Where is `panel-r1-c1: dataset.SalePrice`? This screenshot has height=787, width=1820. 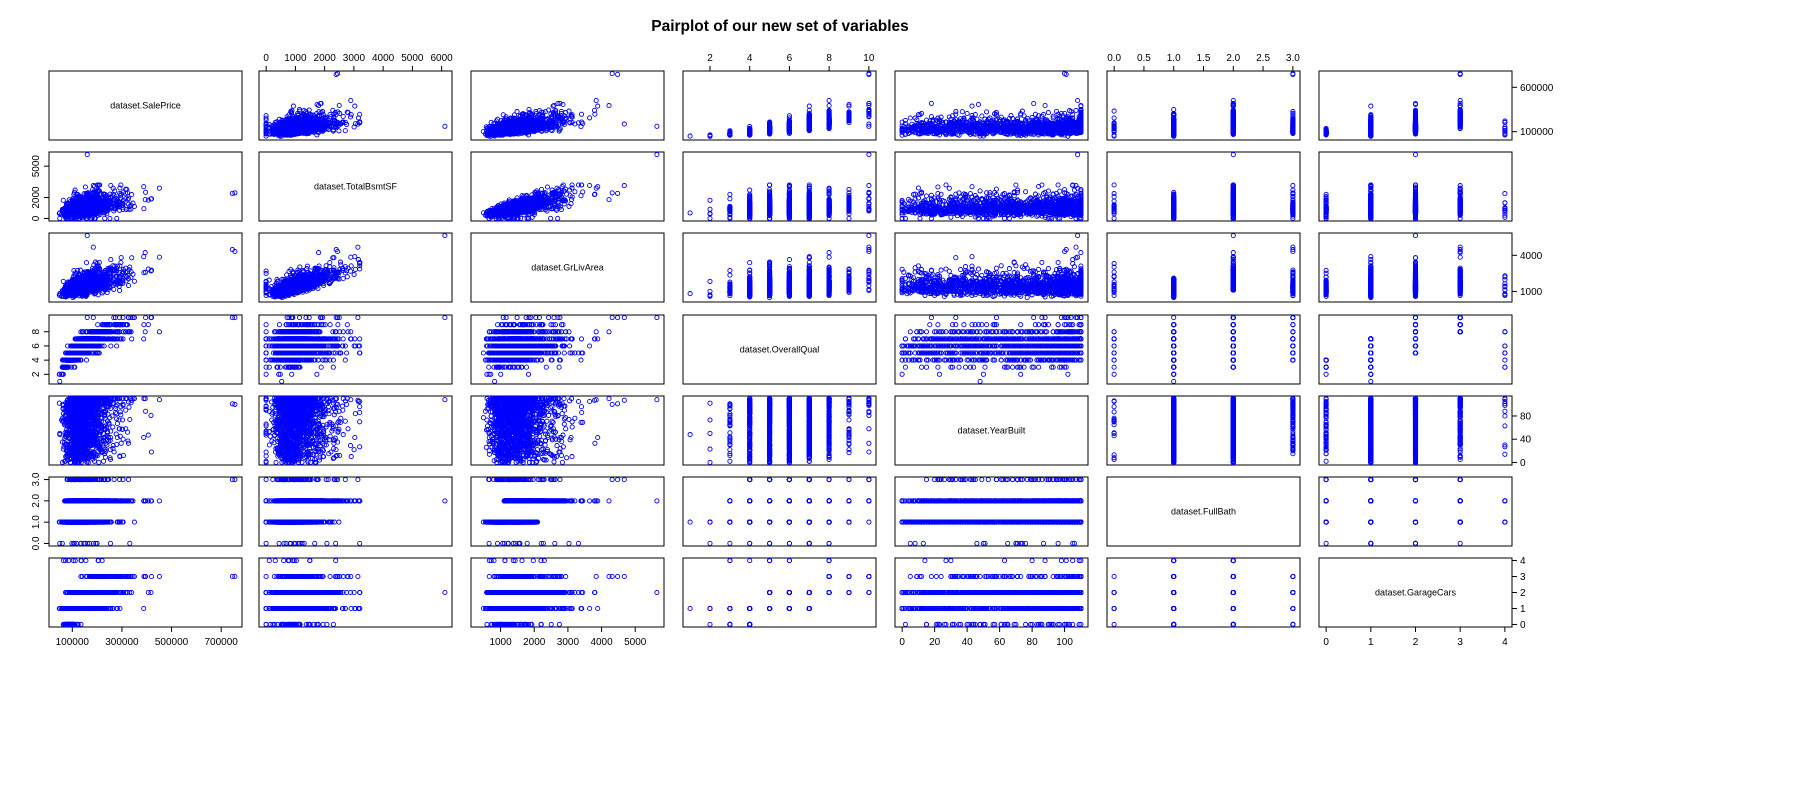 panel-r1-c1: dataset.SalePrice is located at coordinates (145, 105).